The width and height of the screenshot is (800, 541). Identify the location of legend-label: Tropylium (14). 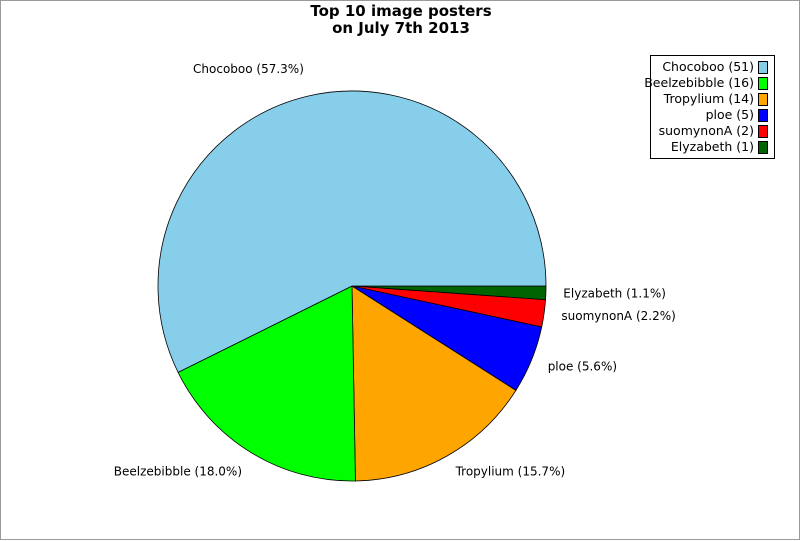
(708, 98).